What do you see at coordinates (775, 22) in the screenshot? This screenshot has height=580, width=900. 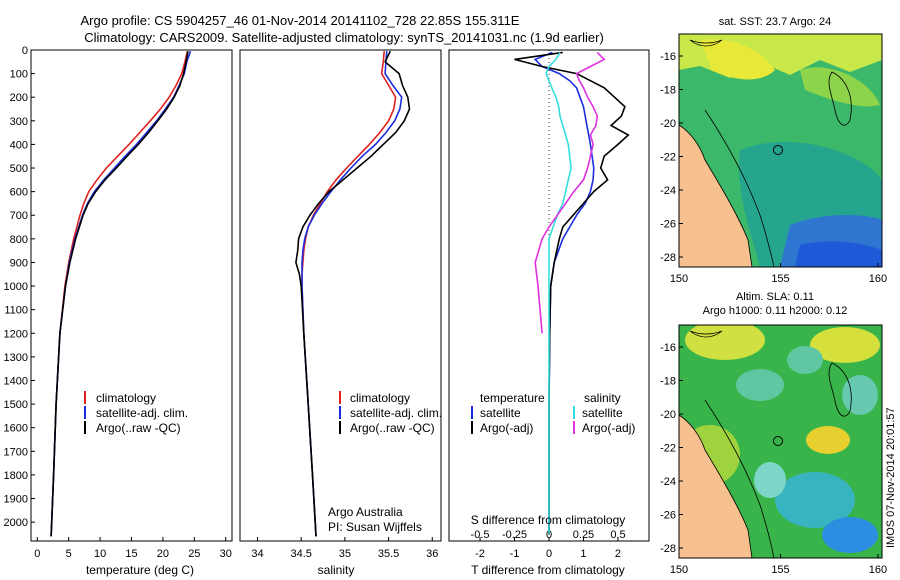 I see `sst-map-title: sat. SST: 23.7 Argo: 24` at bounding box center [775, 22].